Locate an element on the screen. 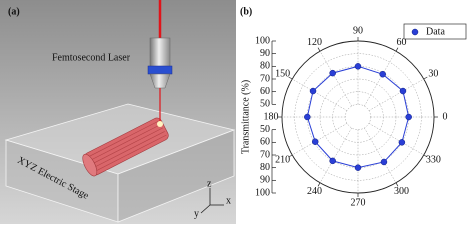 Image resolution: width=474 pixels, height=240 pixels. x-tick-label: 300 is located at coordinates (401, 191).